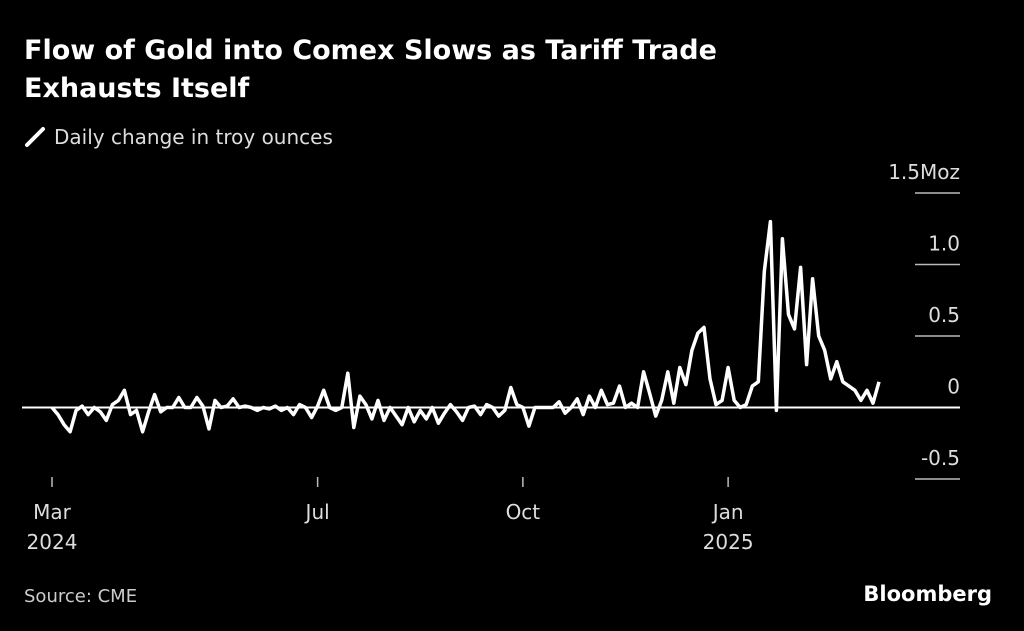  Describe the element at coordinates (940, 458) in the screenshot. I see `y-tick-label: -0.5` at that location.